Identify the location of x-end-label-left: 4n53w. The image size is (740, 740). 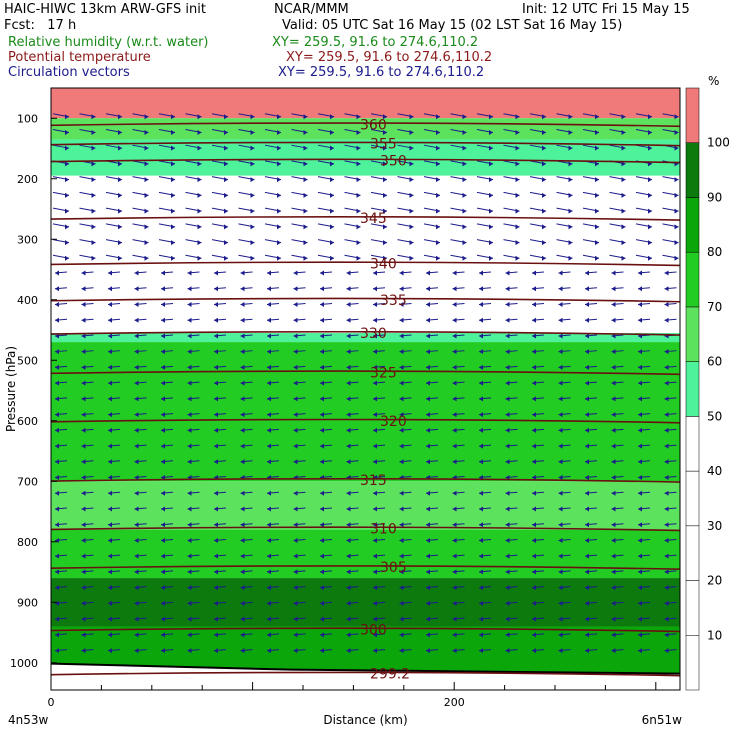
(28, 720).